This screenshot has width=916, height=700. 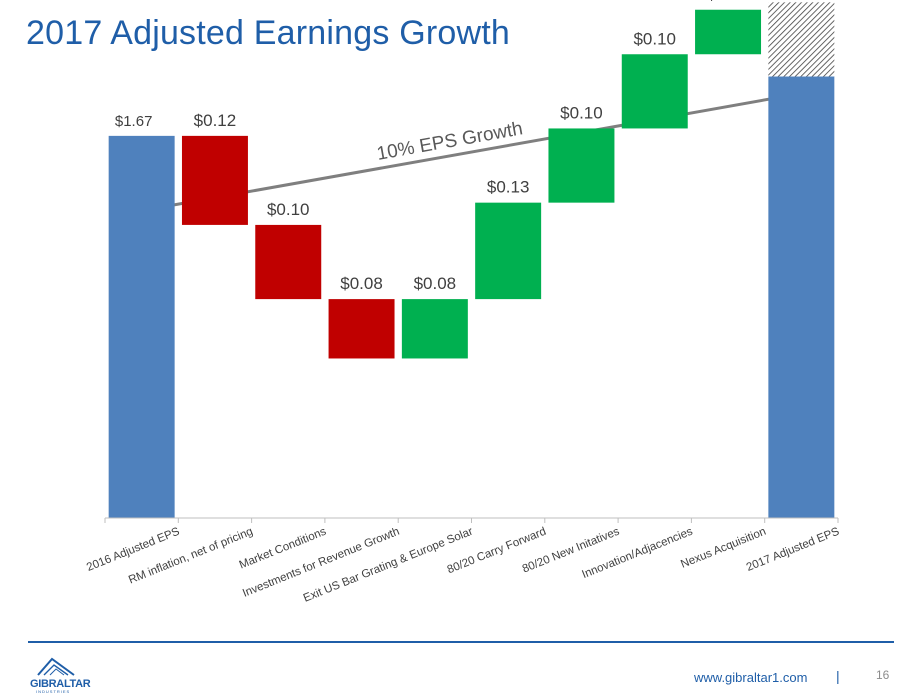 I want to click on logo-text: GIBRALTAR, so click(x=60, y=684).